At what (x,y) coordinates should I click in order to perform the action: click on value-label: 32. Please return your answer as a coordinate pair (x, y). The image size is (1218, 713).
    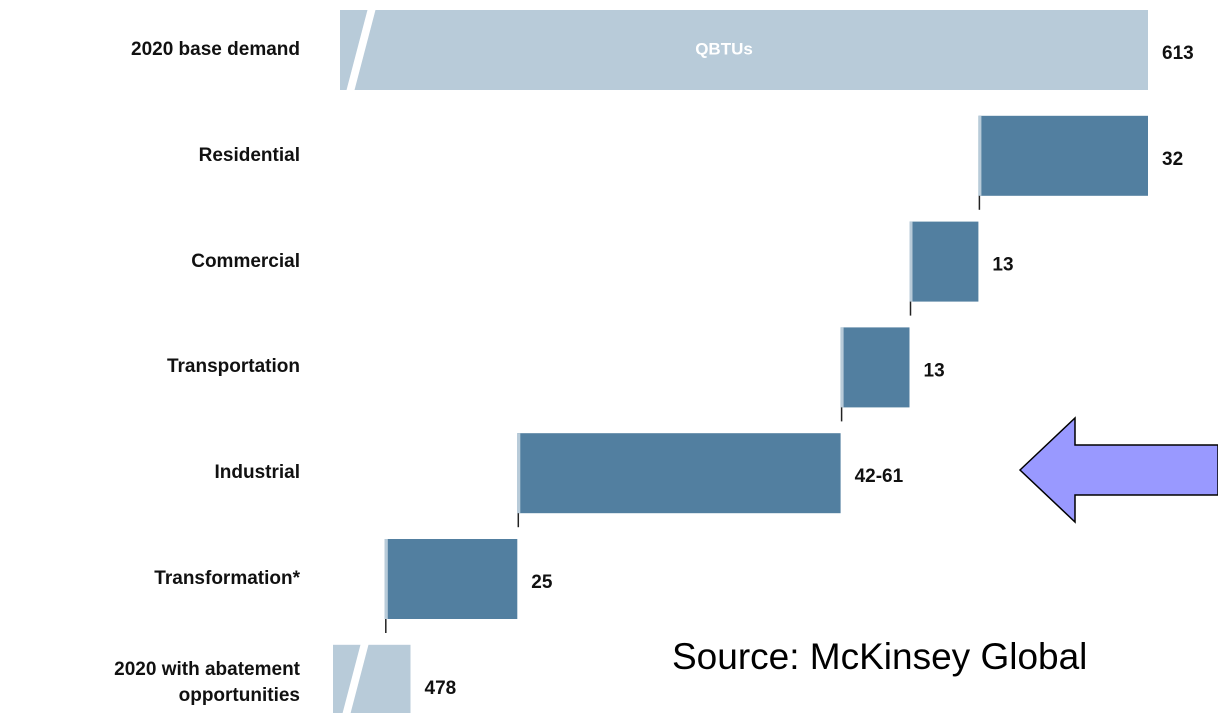
    Looking at the image, I should click on (1172, 159).